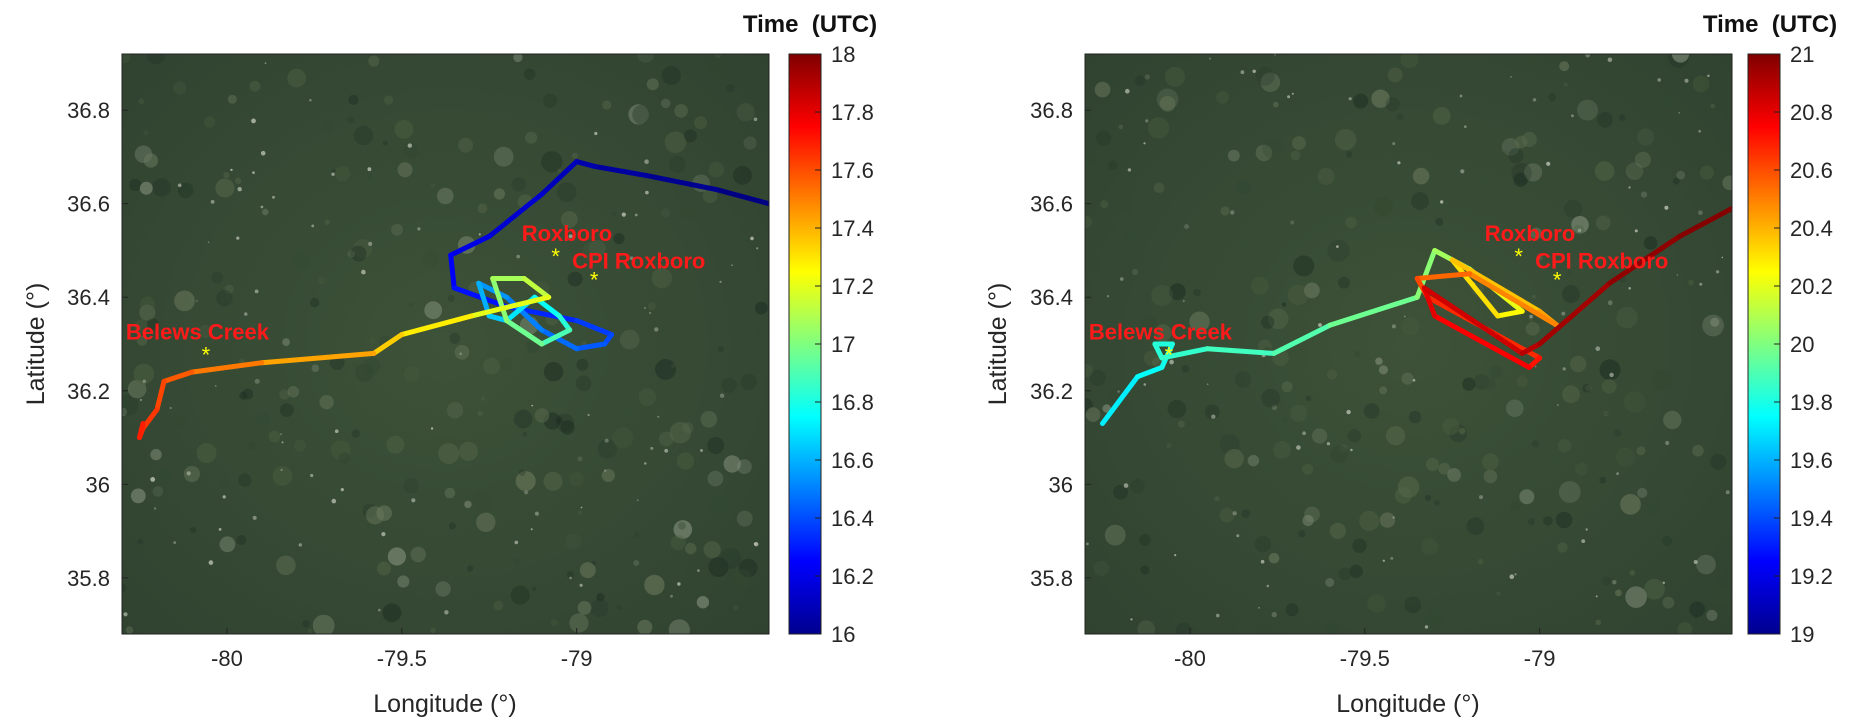  I want to click on site-label: Belews Creek, so click(1161, 331).